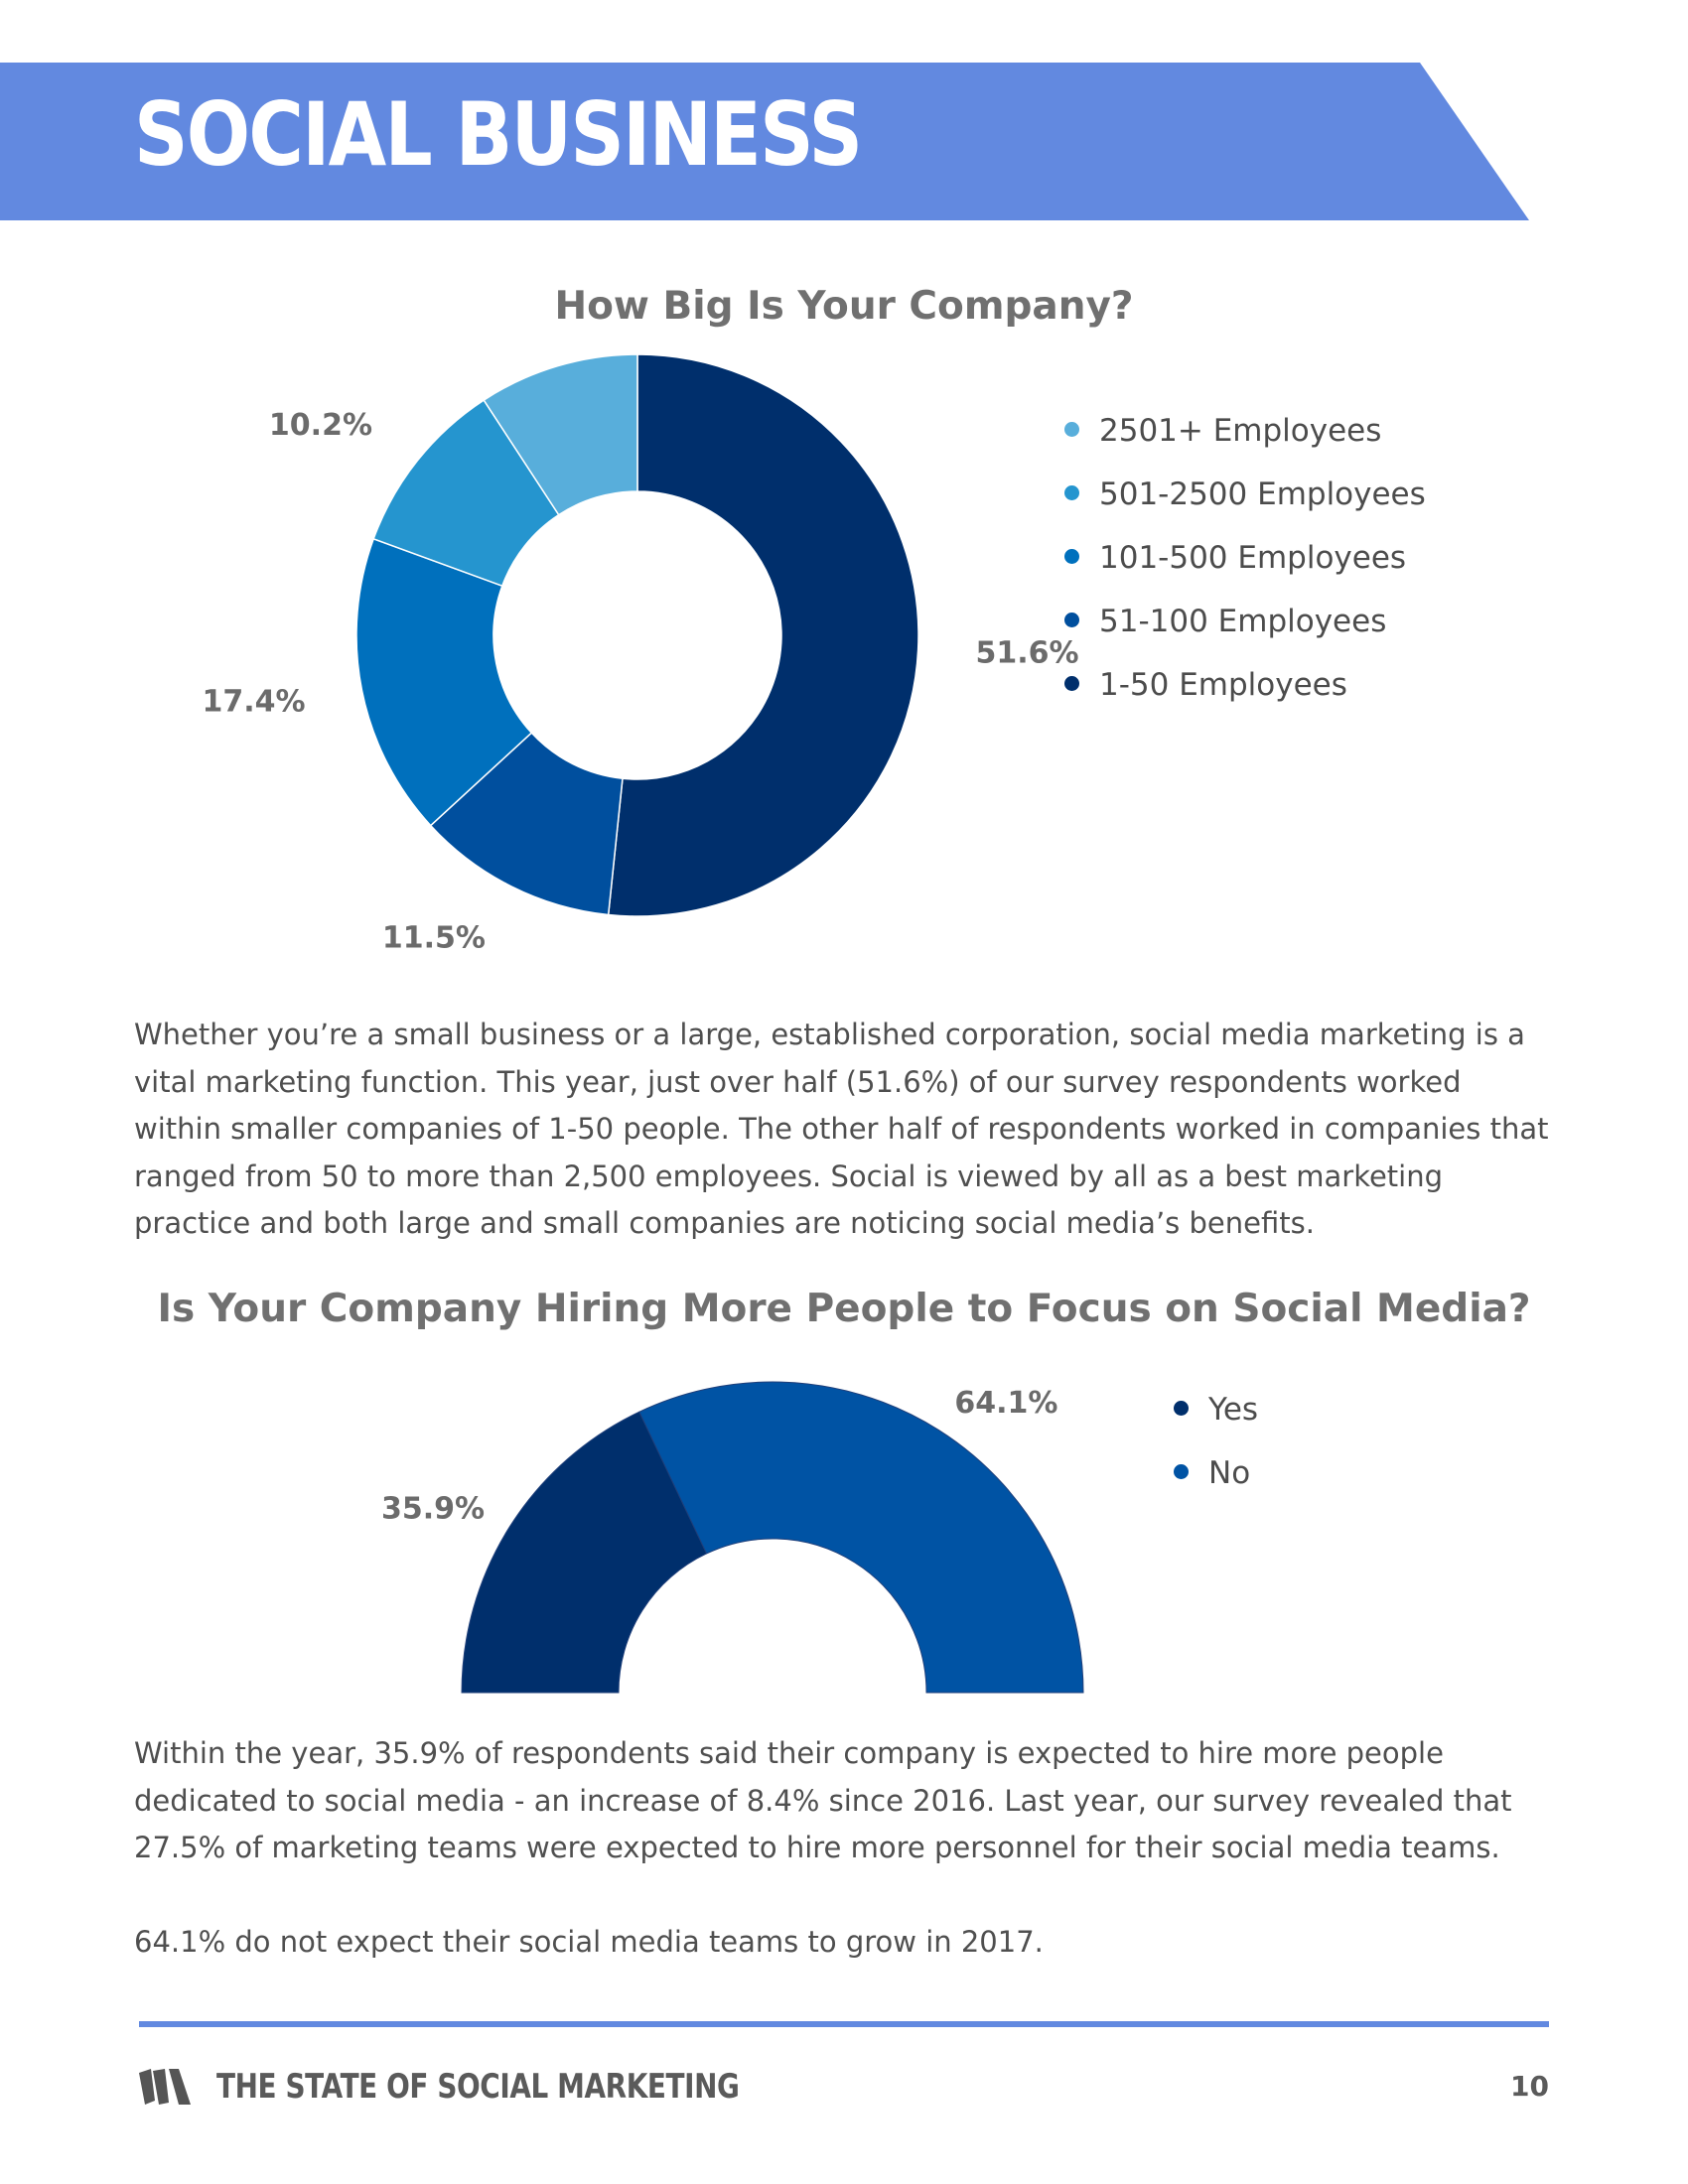 This screenshot has height=2184, width=1688. What do you see at coordinates (1229, 1473) in the screenshot?
I see `legend-label: No` at bounding box center [1229, 1473].